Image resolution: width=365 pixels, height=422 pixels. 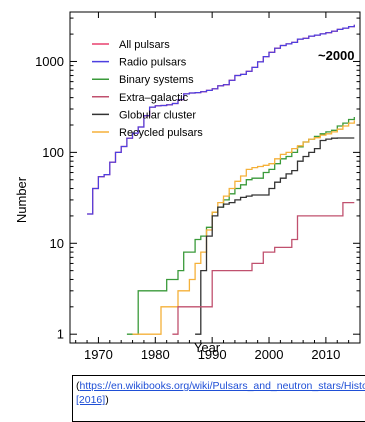 What do you see at coordinates (98, 354) in the screenshot?
I see `x-tick-label: 1970` at bounding box center [98, 354].